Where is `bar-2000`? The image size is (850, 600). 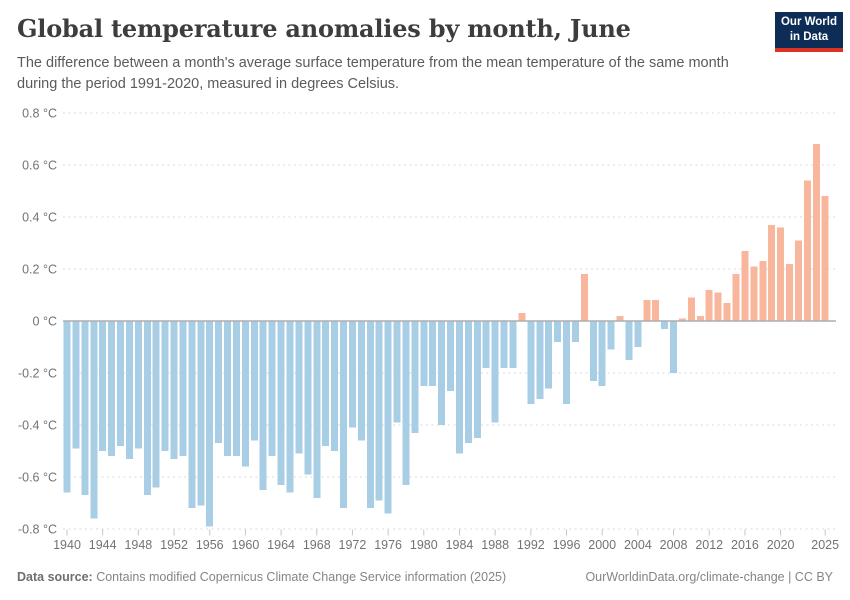 bar-2000 is located at coordinates (602, 353).